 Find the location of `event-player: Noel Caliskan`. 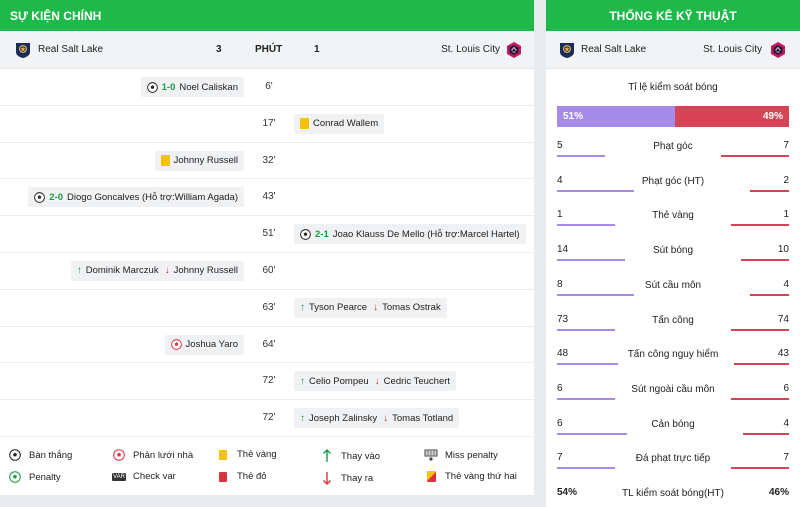

event-player: Noel Caliskan is located at coordinates (208, 87).